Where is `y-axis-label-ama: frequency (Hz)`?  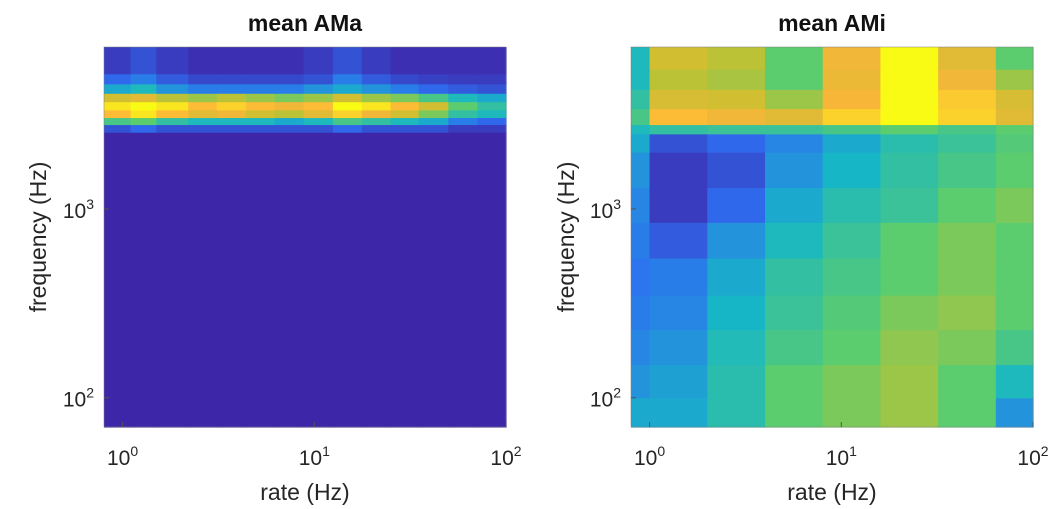
y-axis-label-ama: frequency (Hz) is located at coordinates (38, 237).